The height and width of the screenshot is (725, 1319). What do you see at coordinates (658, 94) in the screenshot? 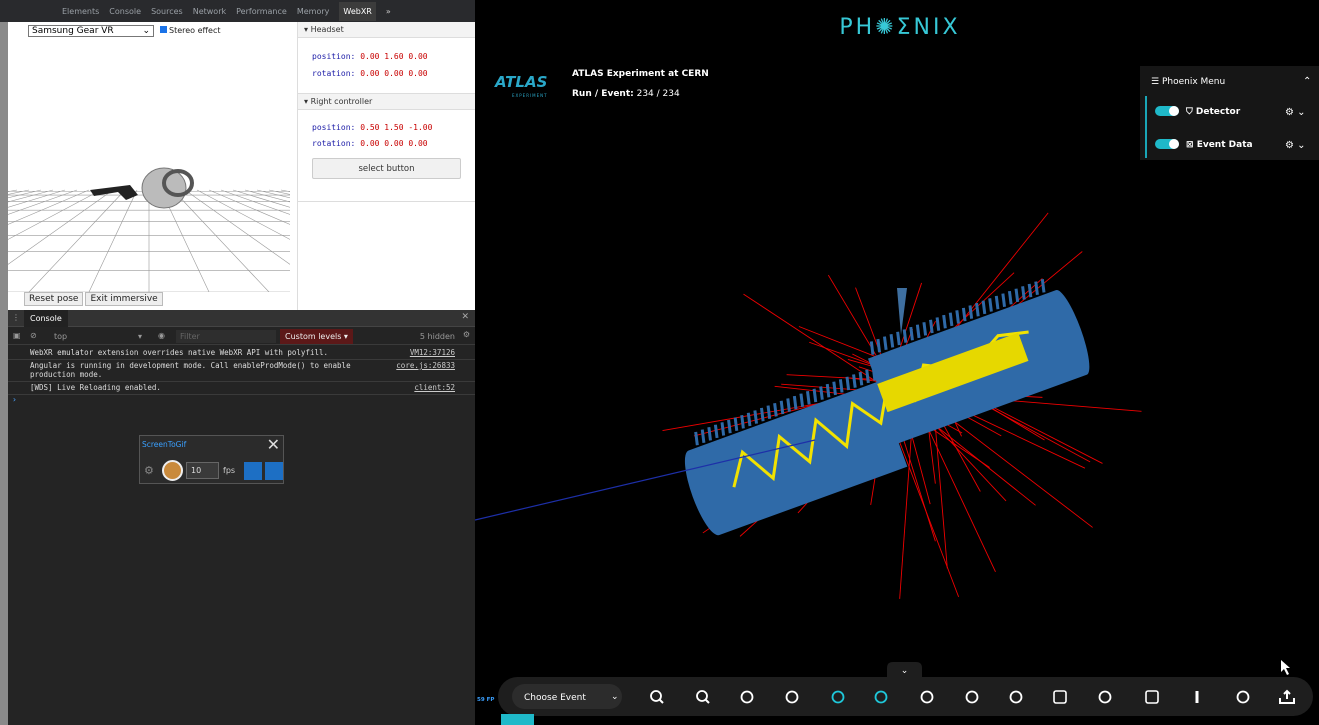
I see `run-value: 234 / 234` at bounding box center [658, 94].